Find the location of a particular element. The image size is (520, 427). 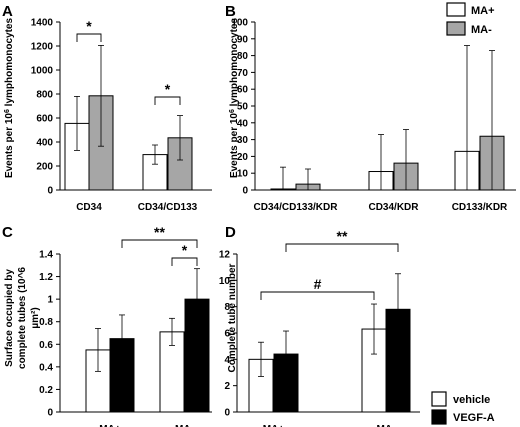

panel-b-category-label: CD34/KDR is located at coordinates (393, 207).